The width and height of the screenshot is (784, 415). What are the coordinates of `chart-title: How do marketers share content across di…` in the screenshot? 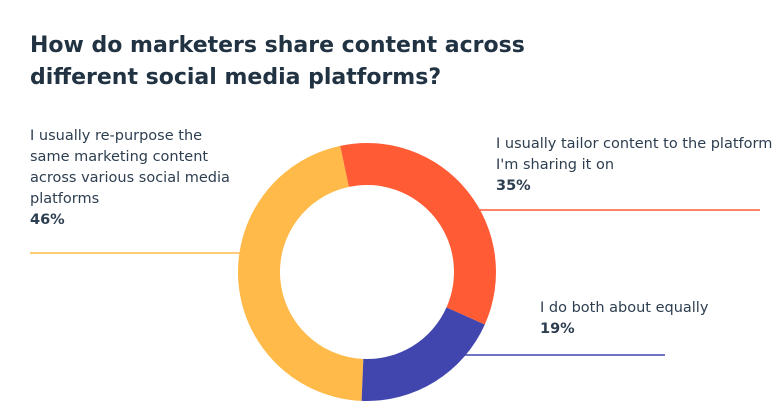 It's located at (277, 61).